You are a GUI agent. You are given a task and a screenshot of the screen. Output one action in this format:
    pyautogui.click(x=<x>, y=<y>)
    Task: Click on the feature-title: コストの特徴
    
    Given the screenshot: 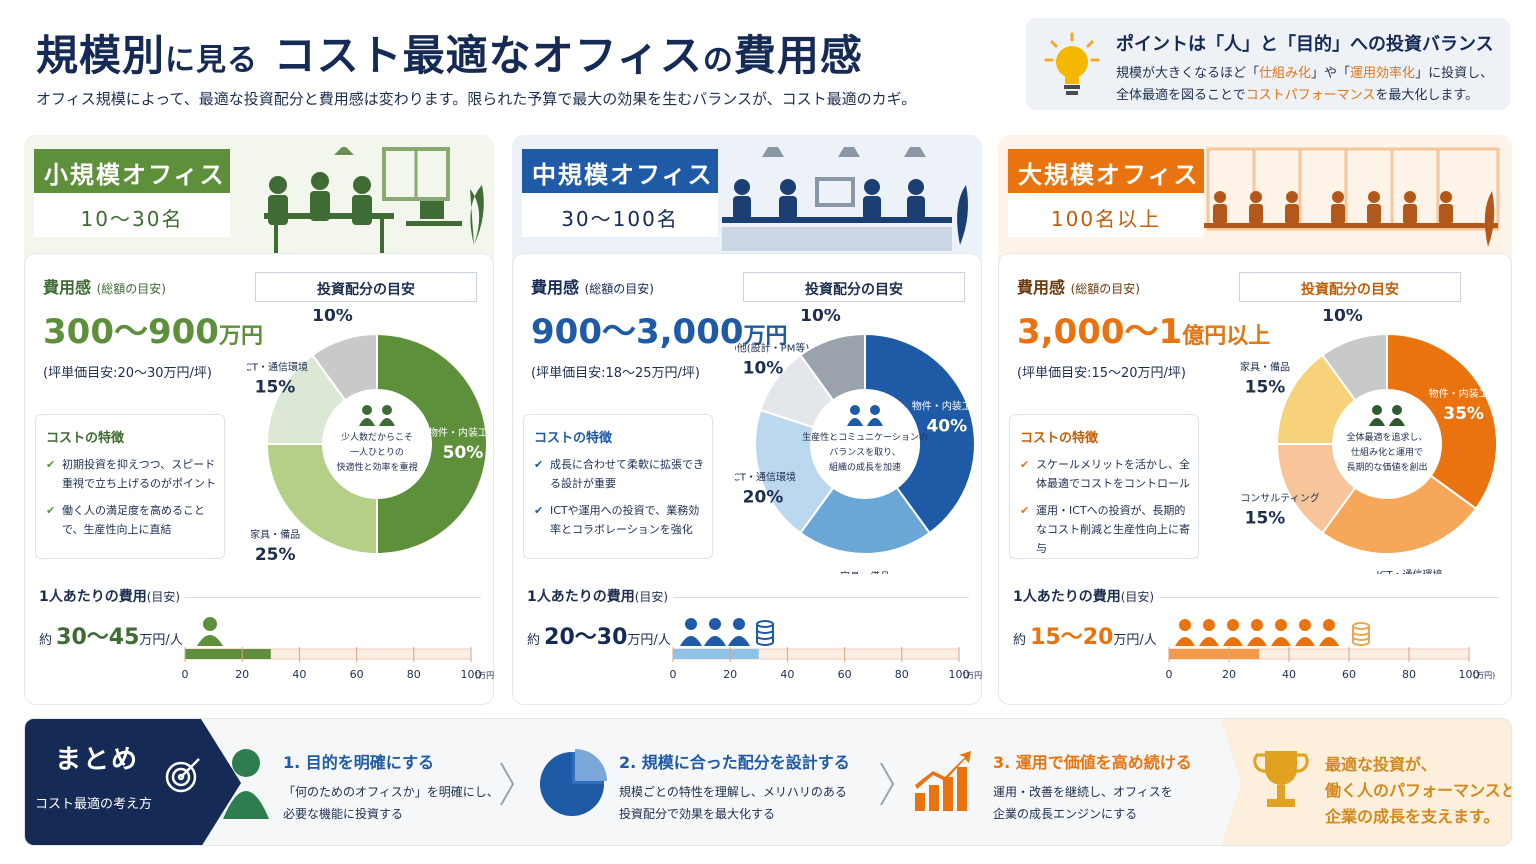 What is the action you would take?
    pyautogui.click(x=1059, y=438)
    